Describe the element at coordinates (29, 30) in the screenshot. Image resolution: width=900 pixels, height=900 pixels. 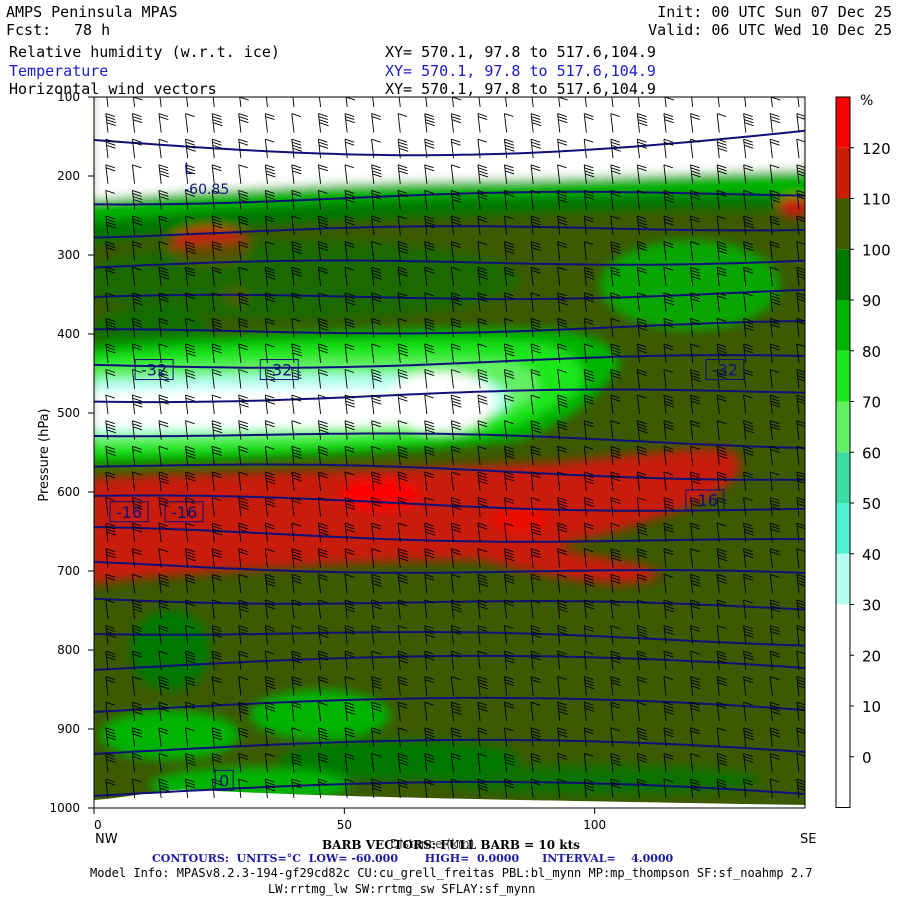
I see `forecast-label: Fcst:` at that location.